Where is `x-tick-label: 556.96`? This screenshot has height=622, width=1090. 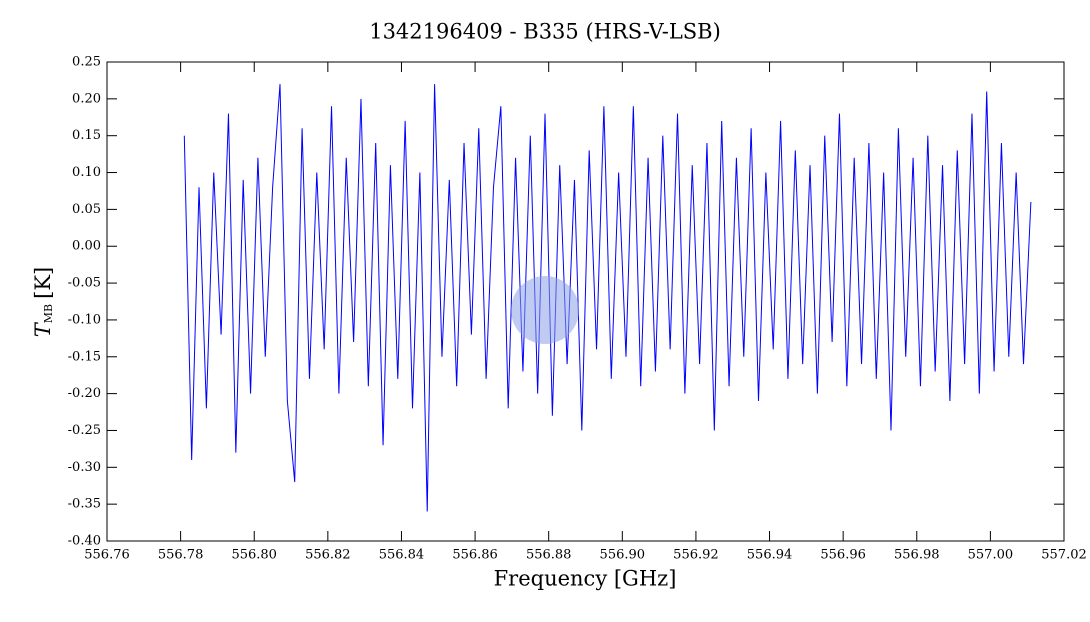
x-tick-label: 556.96 is located at coordinates (843, 555).